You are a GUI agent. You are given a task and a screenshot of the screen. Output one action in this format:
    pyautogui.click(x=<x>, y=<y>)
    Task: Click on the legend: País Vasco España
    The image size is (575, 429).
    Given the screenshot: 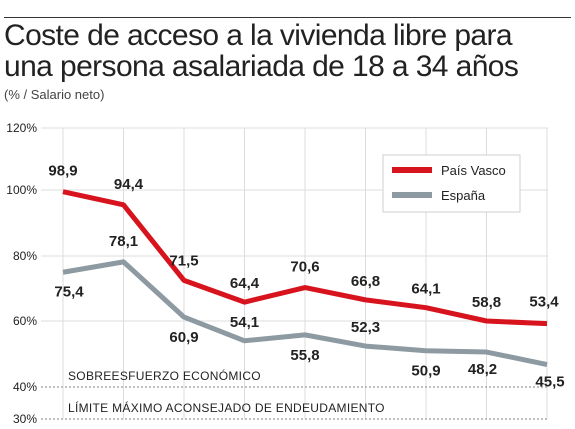 What is the action you would take?
    pyautogui.click(x=451, y=183)
    